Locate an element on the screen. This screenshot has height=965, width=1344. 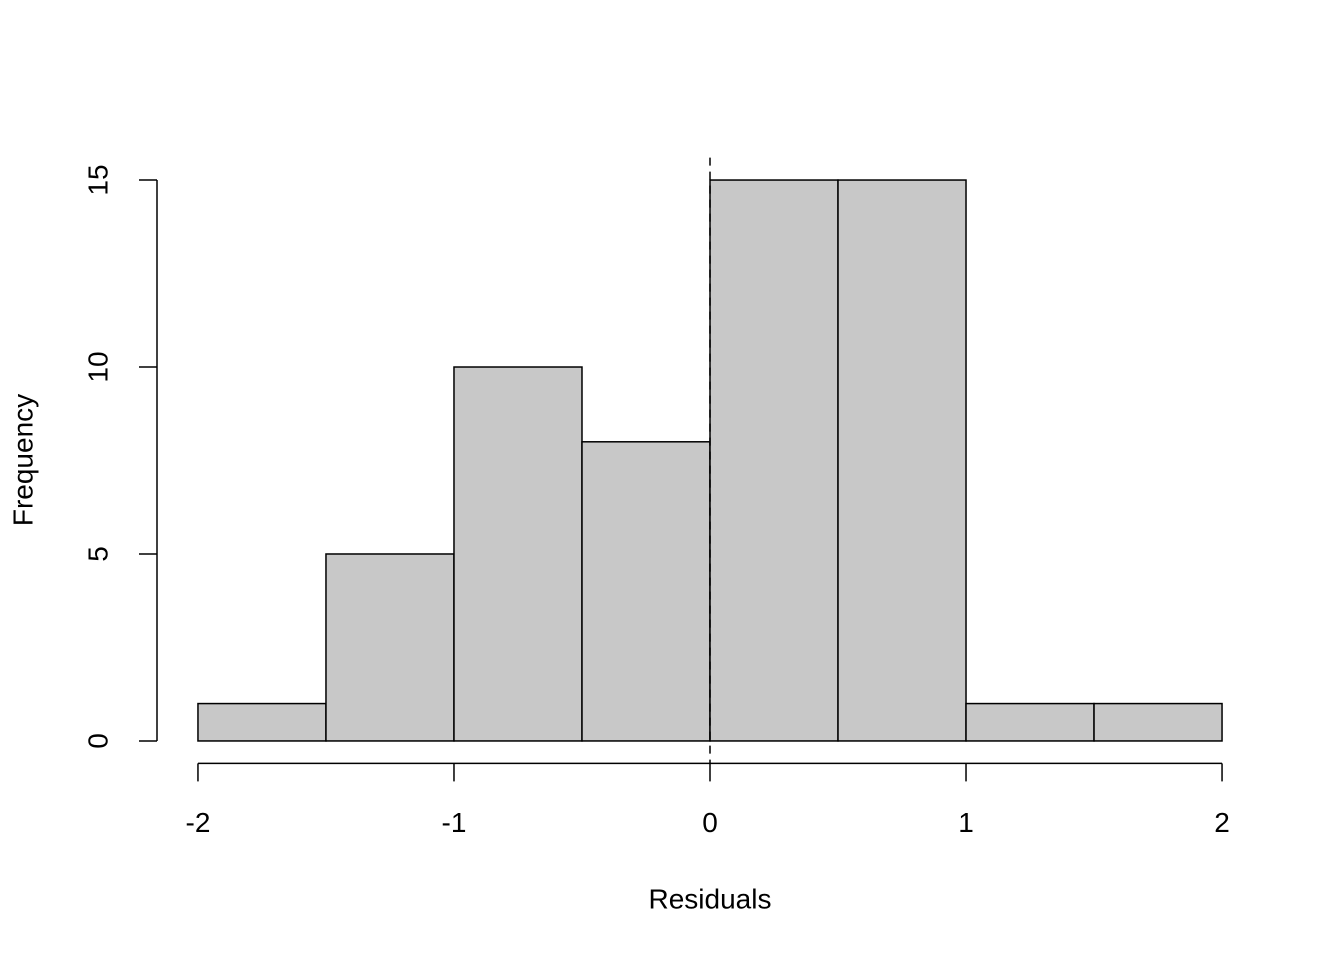
y-tick-label: 15 is located at coordinates (97, 179).